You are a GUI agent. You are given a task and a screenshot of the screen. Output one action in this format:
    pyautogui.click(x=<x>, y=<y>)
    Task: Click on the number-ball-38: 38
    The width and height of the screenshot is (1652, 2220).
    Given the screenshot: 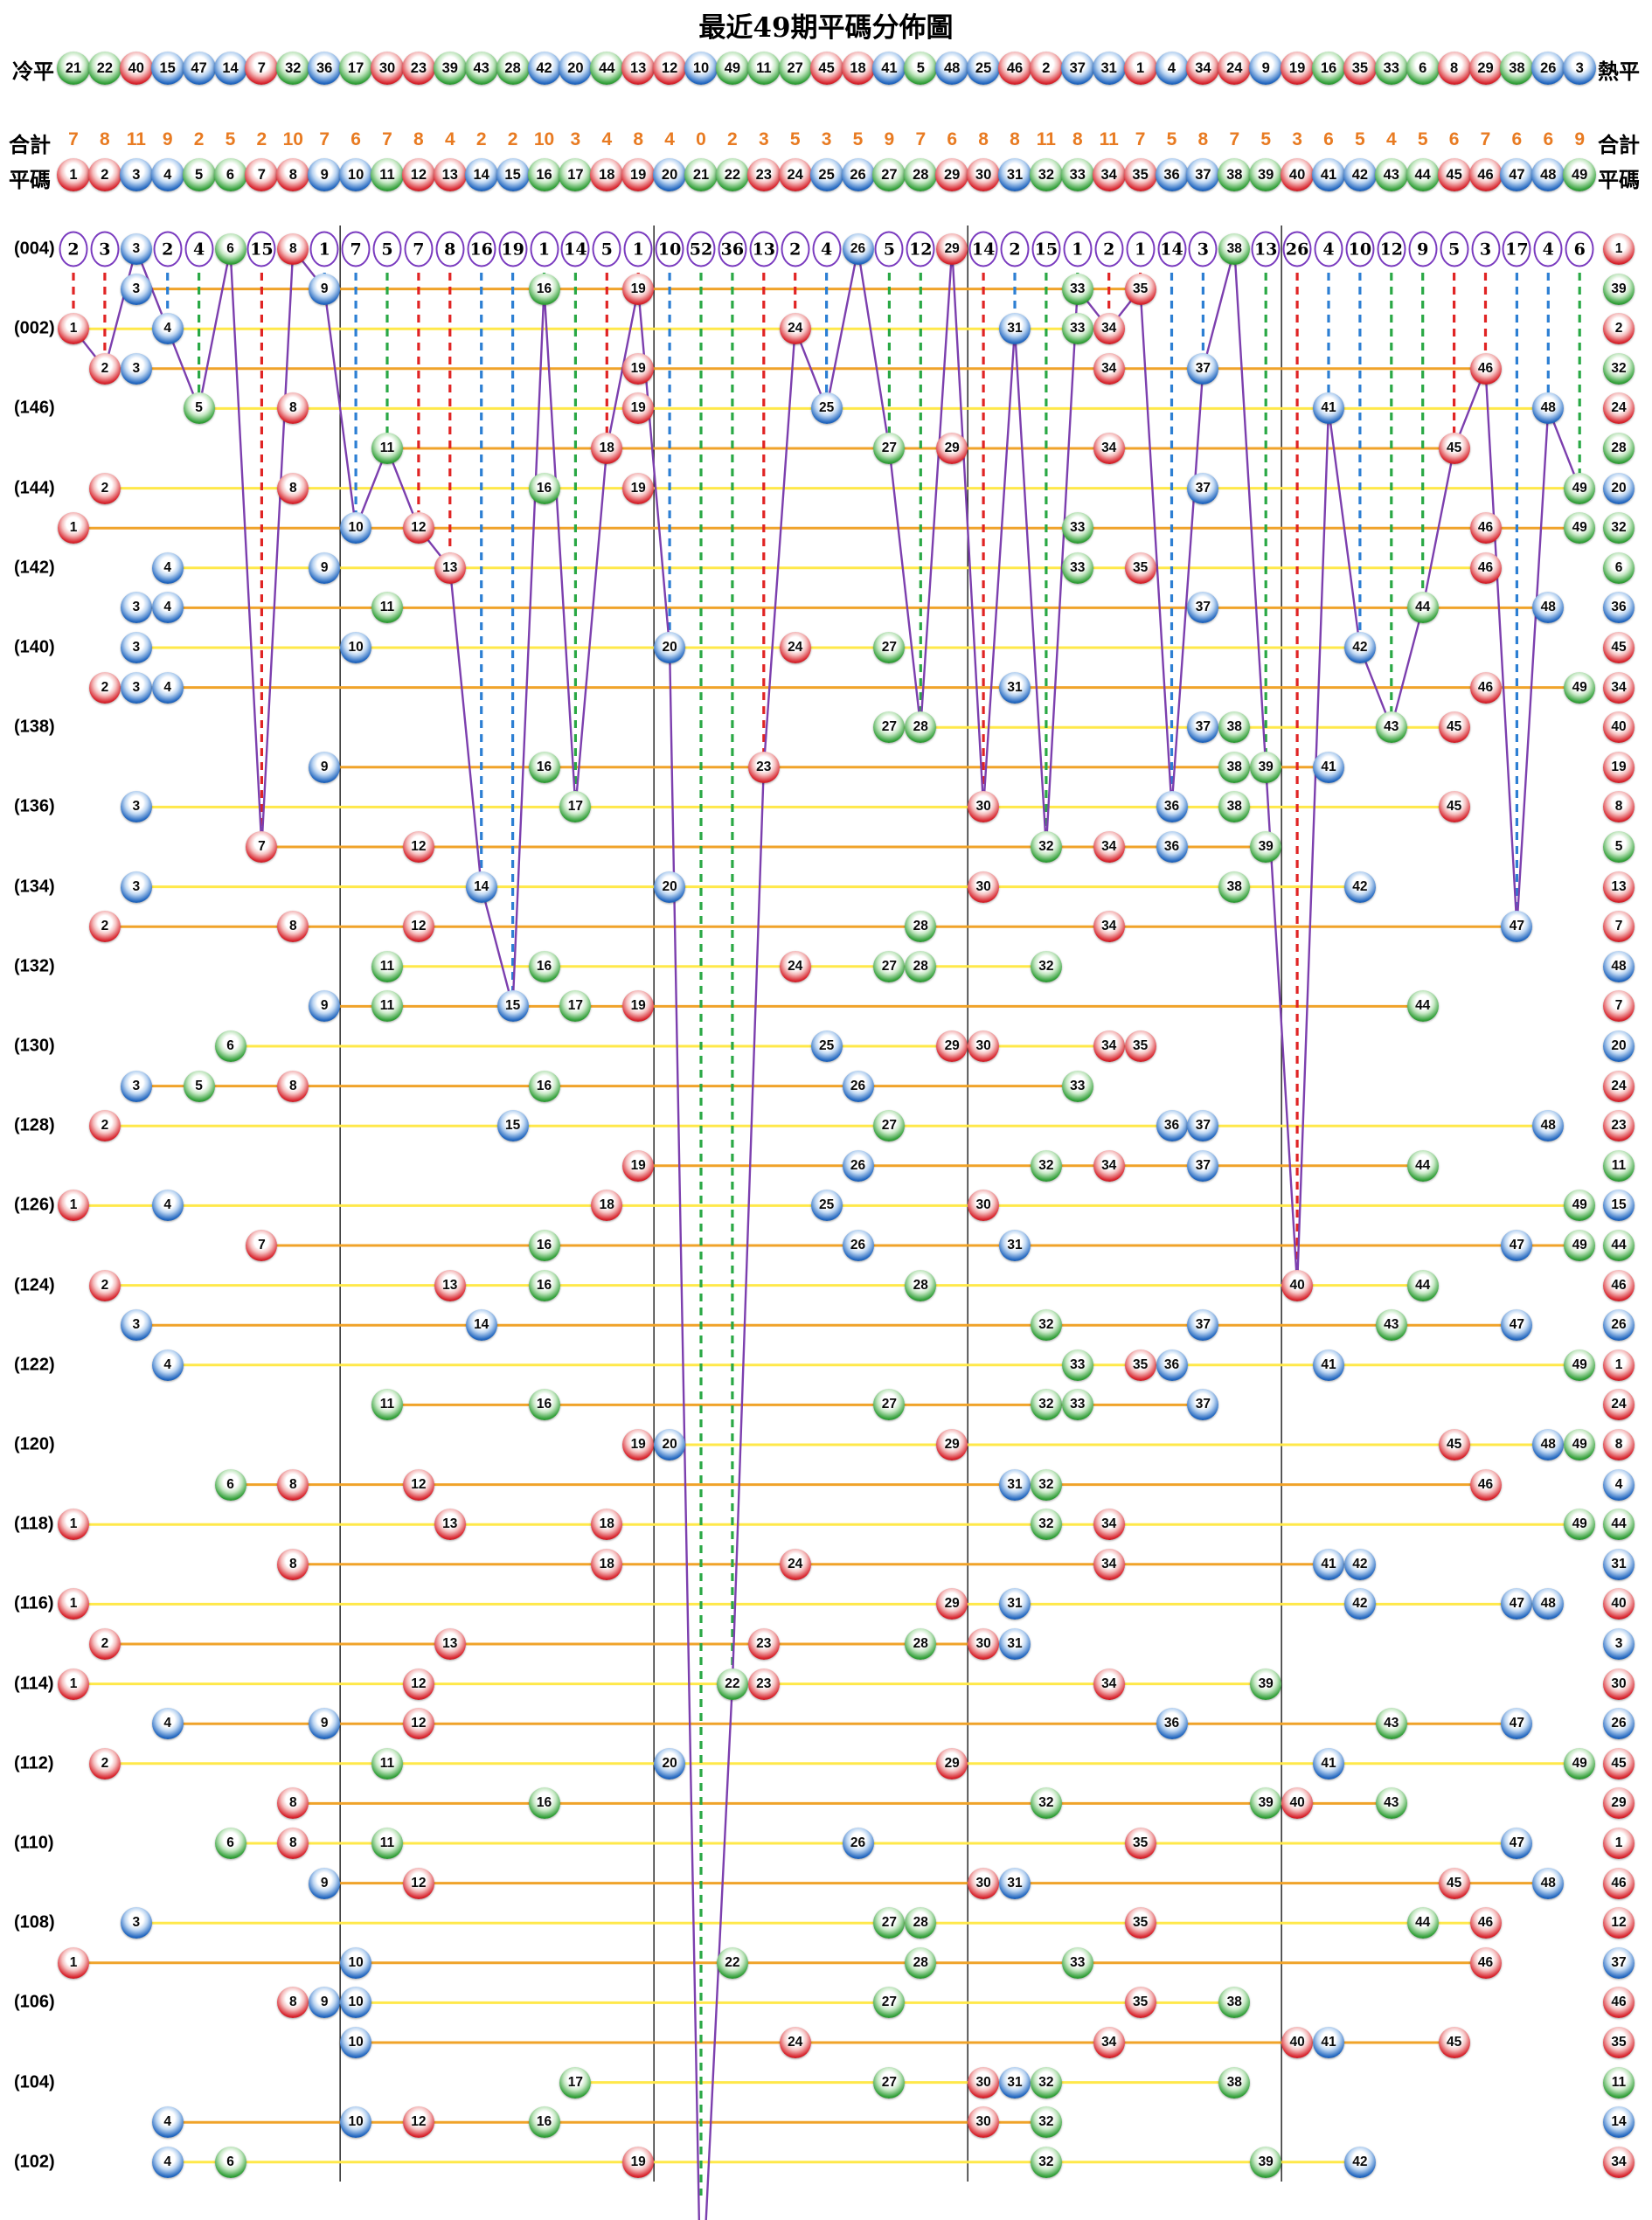 What is the action you would take?
    pyautogui.click(x=1235, y=175)
    